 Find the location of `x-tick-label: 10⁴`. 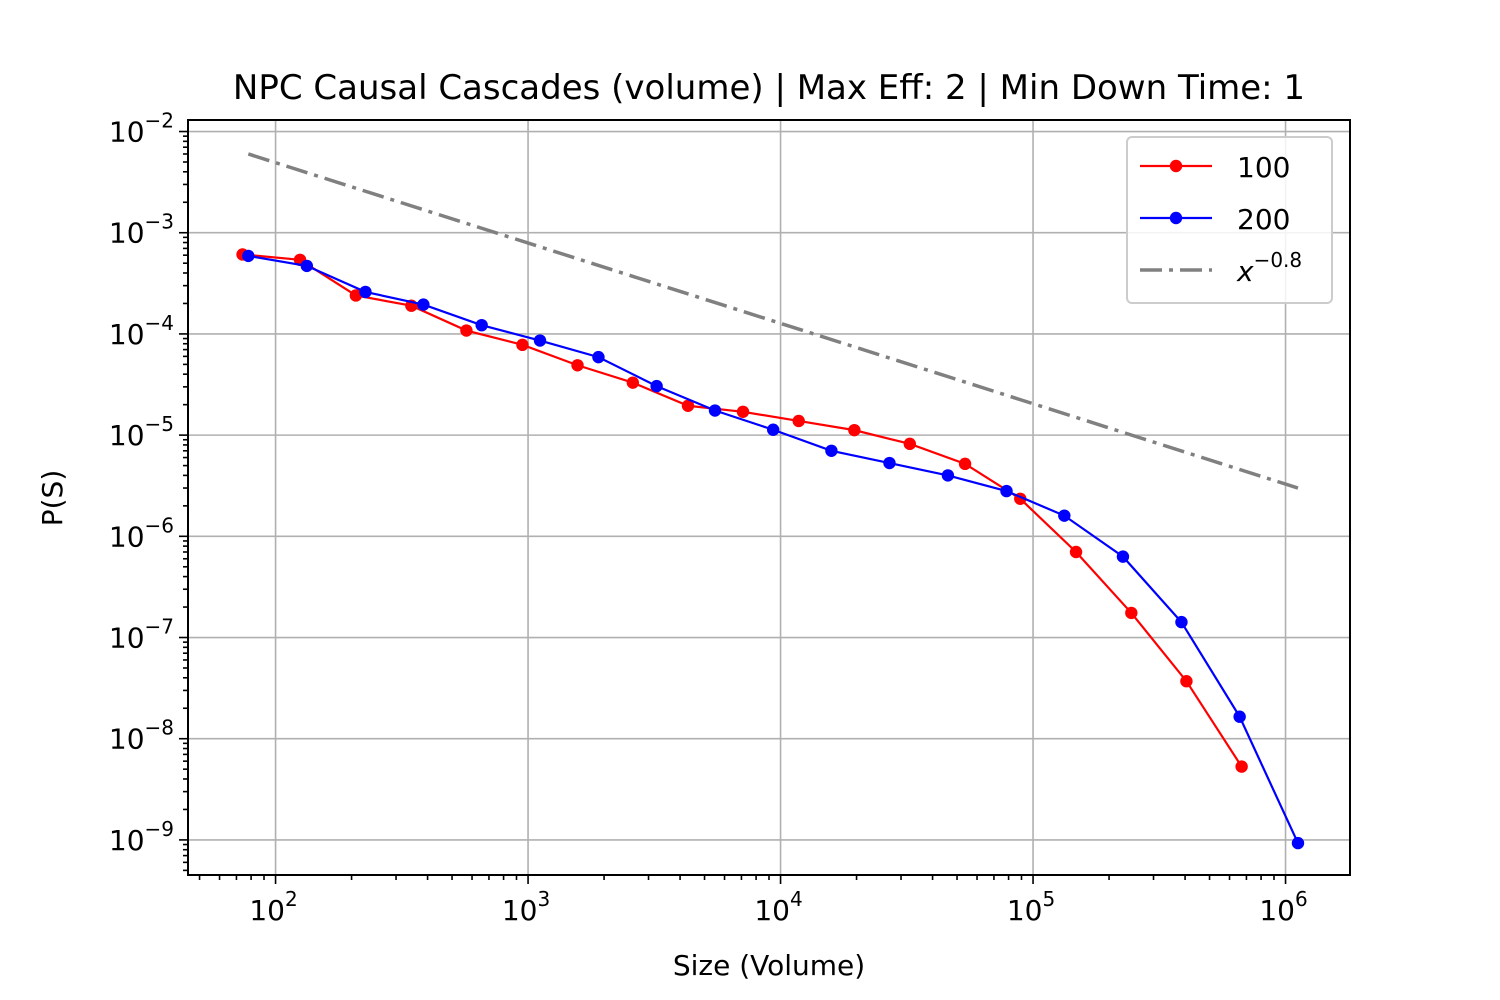

x-tick-label: 10⁴ is located at coordinates (778, 907).